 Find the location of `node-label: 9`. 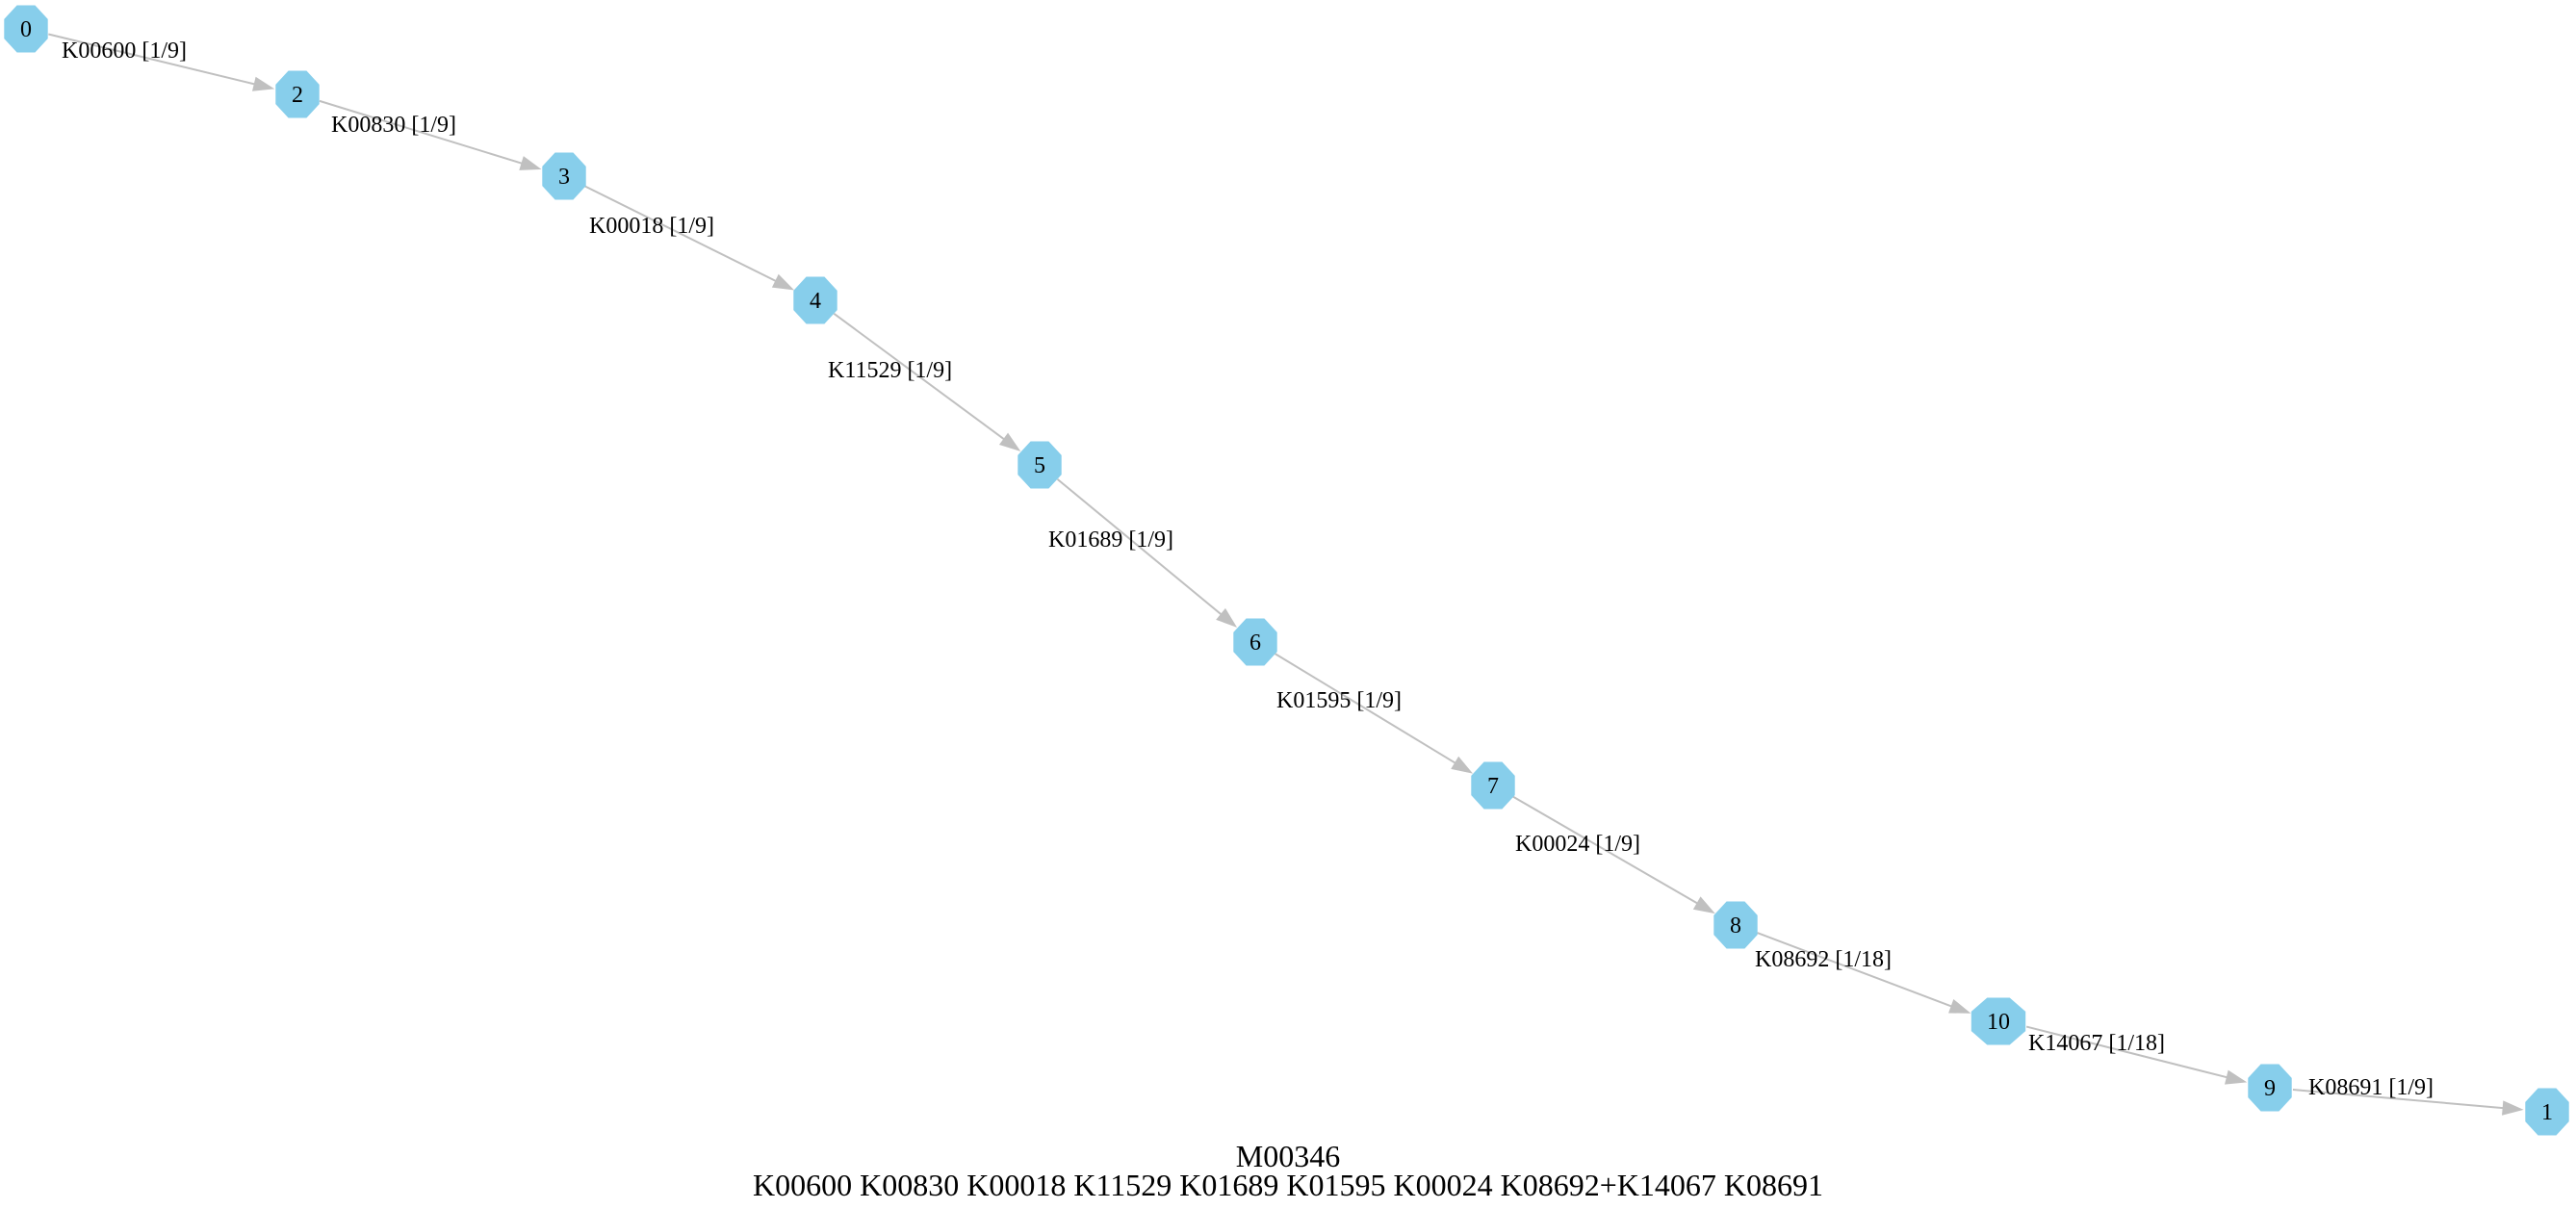

node-label: 9 is located at coordinates (2270, 1089).